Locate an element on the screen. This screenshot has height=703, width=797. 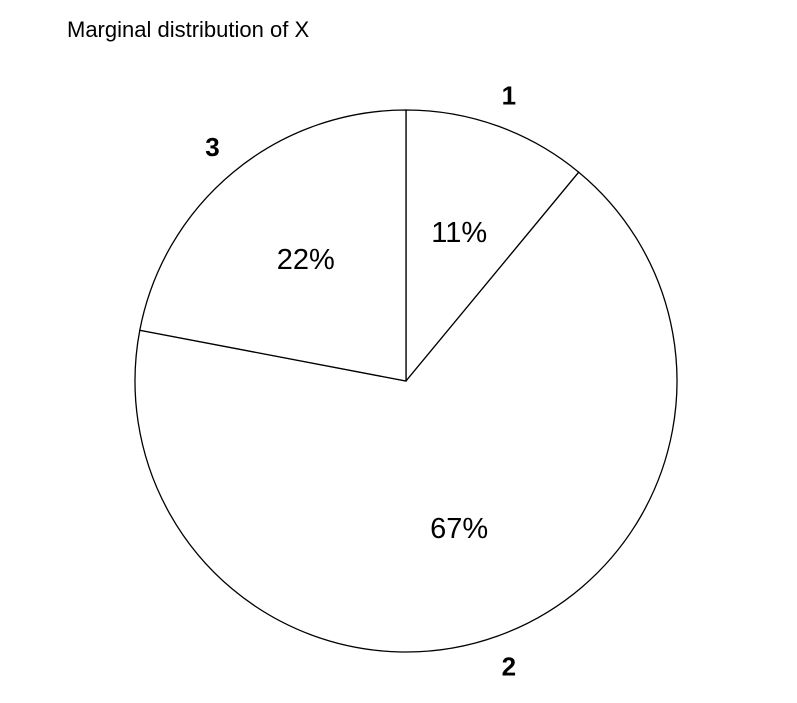
slice-percent-label: 67% is located at coordinates (459, 529).